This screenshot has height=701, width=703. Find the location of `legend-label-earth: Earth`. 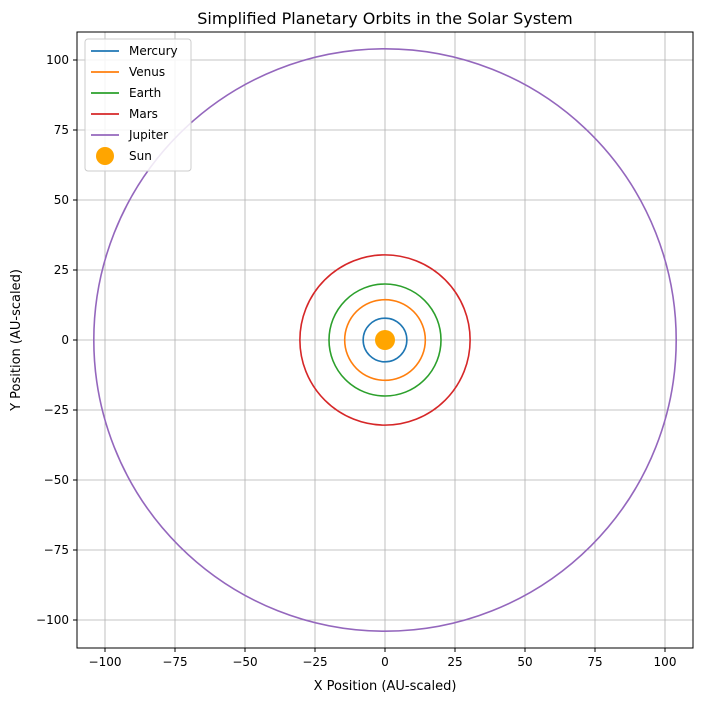

legend-label-earth: Earth is located at coordinates (145, 93).